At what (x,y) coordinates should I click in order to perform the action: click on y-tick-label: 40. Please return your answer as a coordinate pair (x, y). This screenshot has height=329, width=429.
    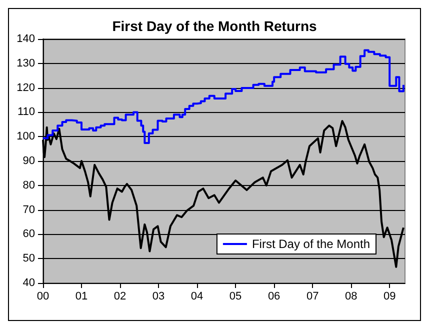
    Looking at the image, I should click on (28, 283).